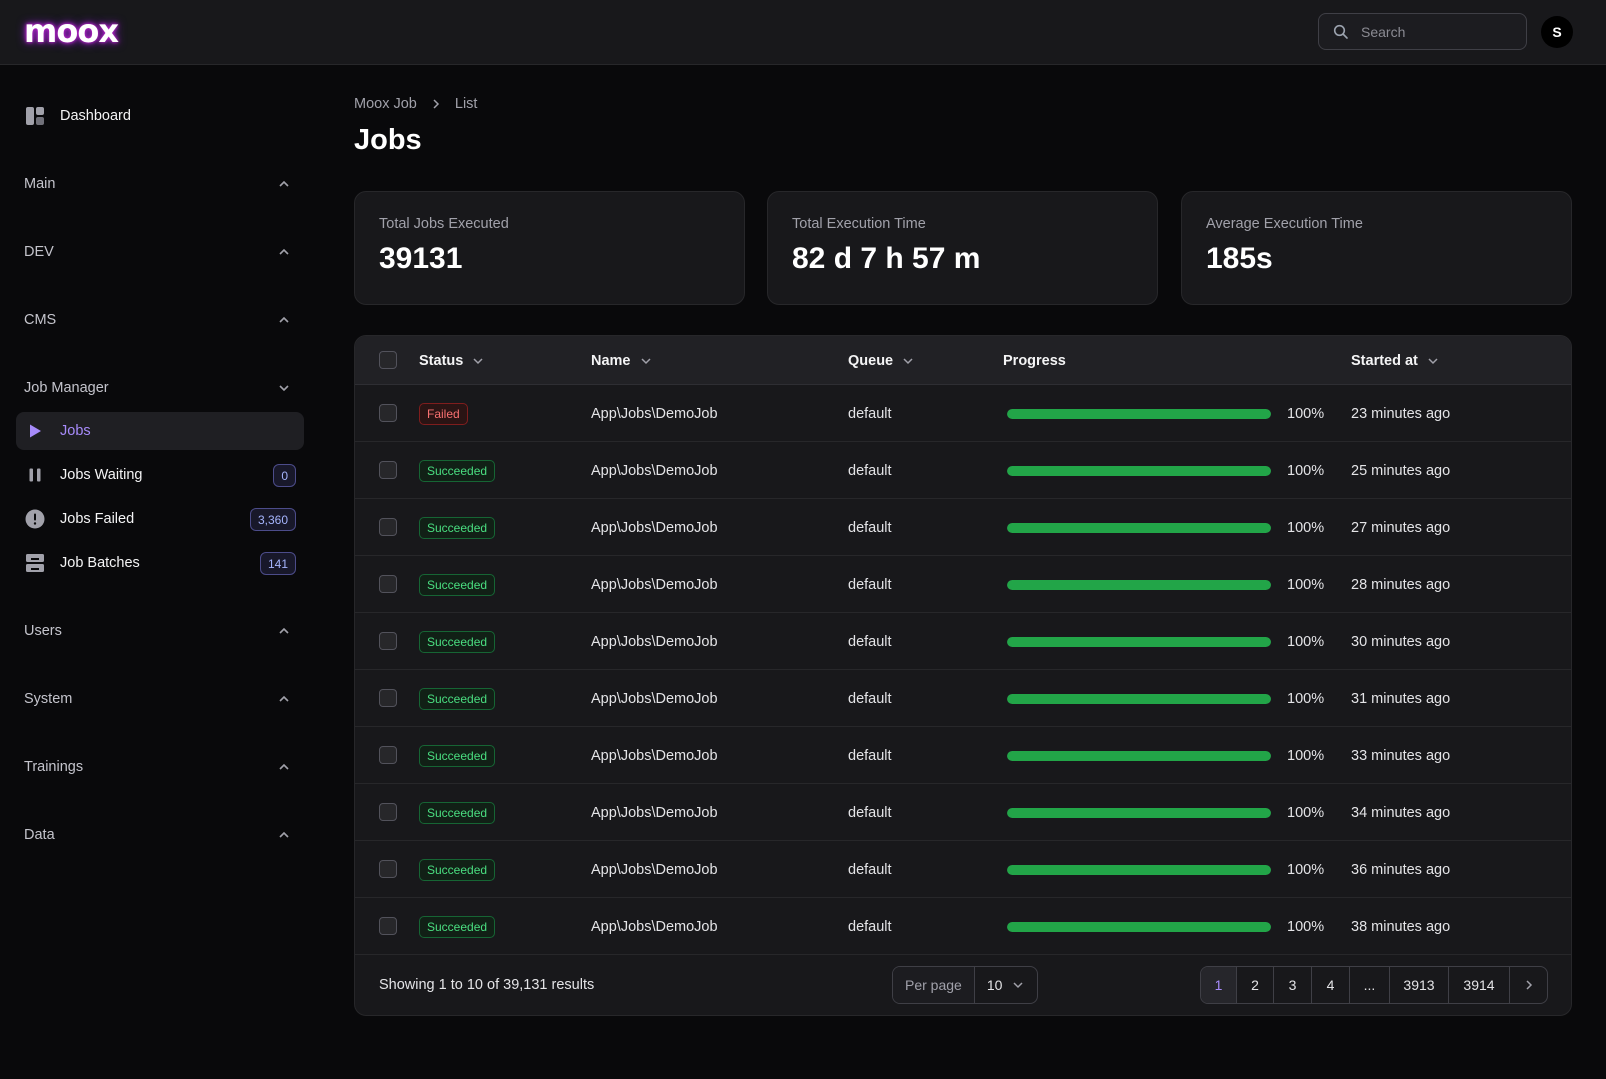 The image size is (1606, 1079). I want to click on group-main: Main, so click(158, 184).